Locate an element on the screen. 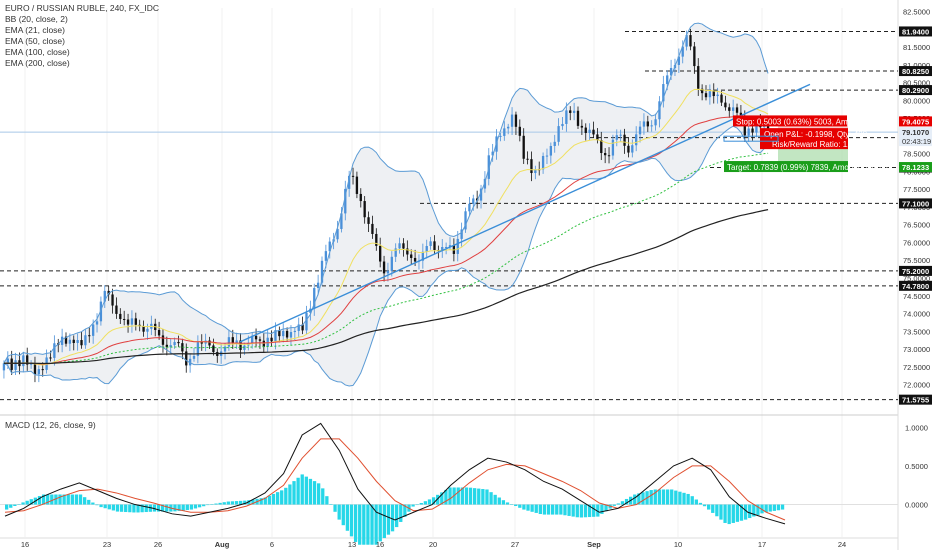 The image size is (932, 550). pnl-annotation-bg is located at coordinates (804, 139).